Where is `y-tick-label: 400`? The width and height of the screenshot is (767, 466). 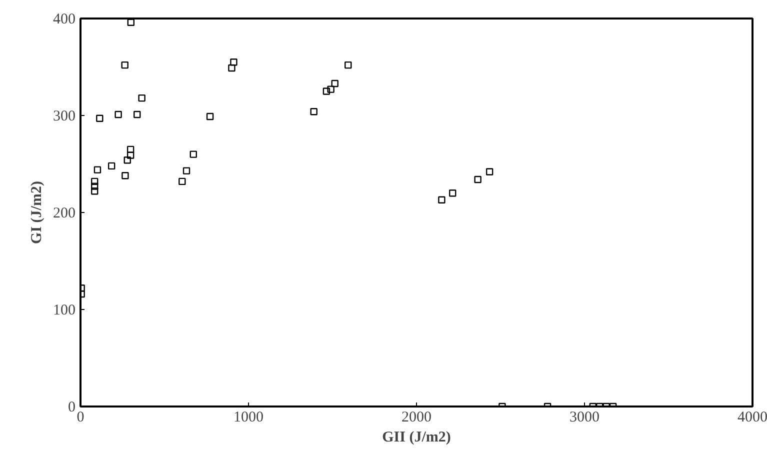 y-tick-label: 400 is located at coordinates (64, 20).